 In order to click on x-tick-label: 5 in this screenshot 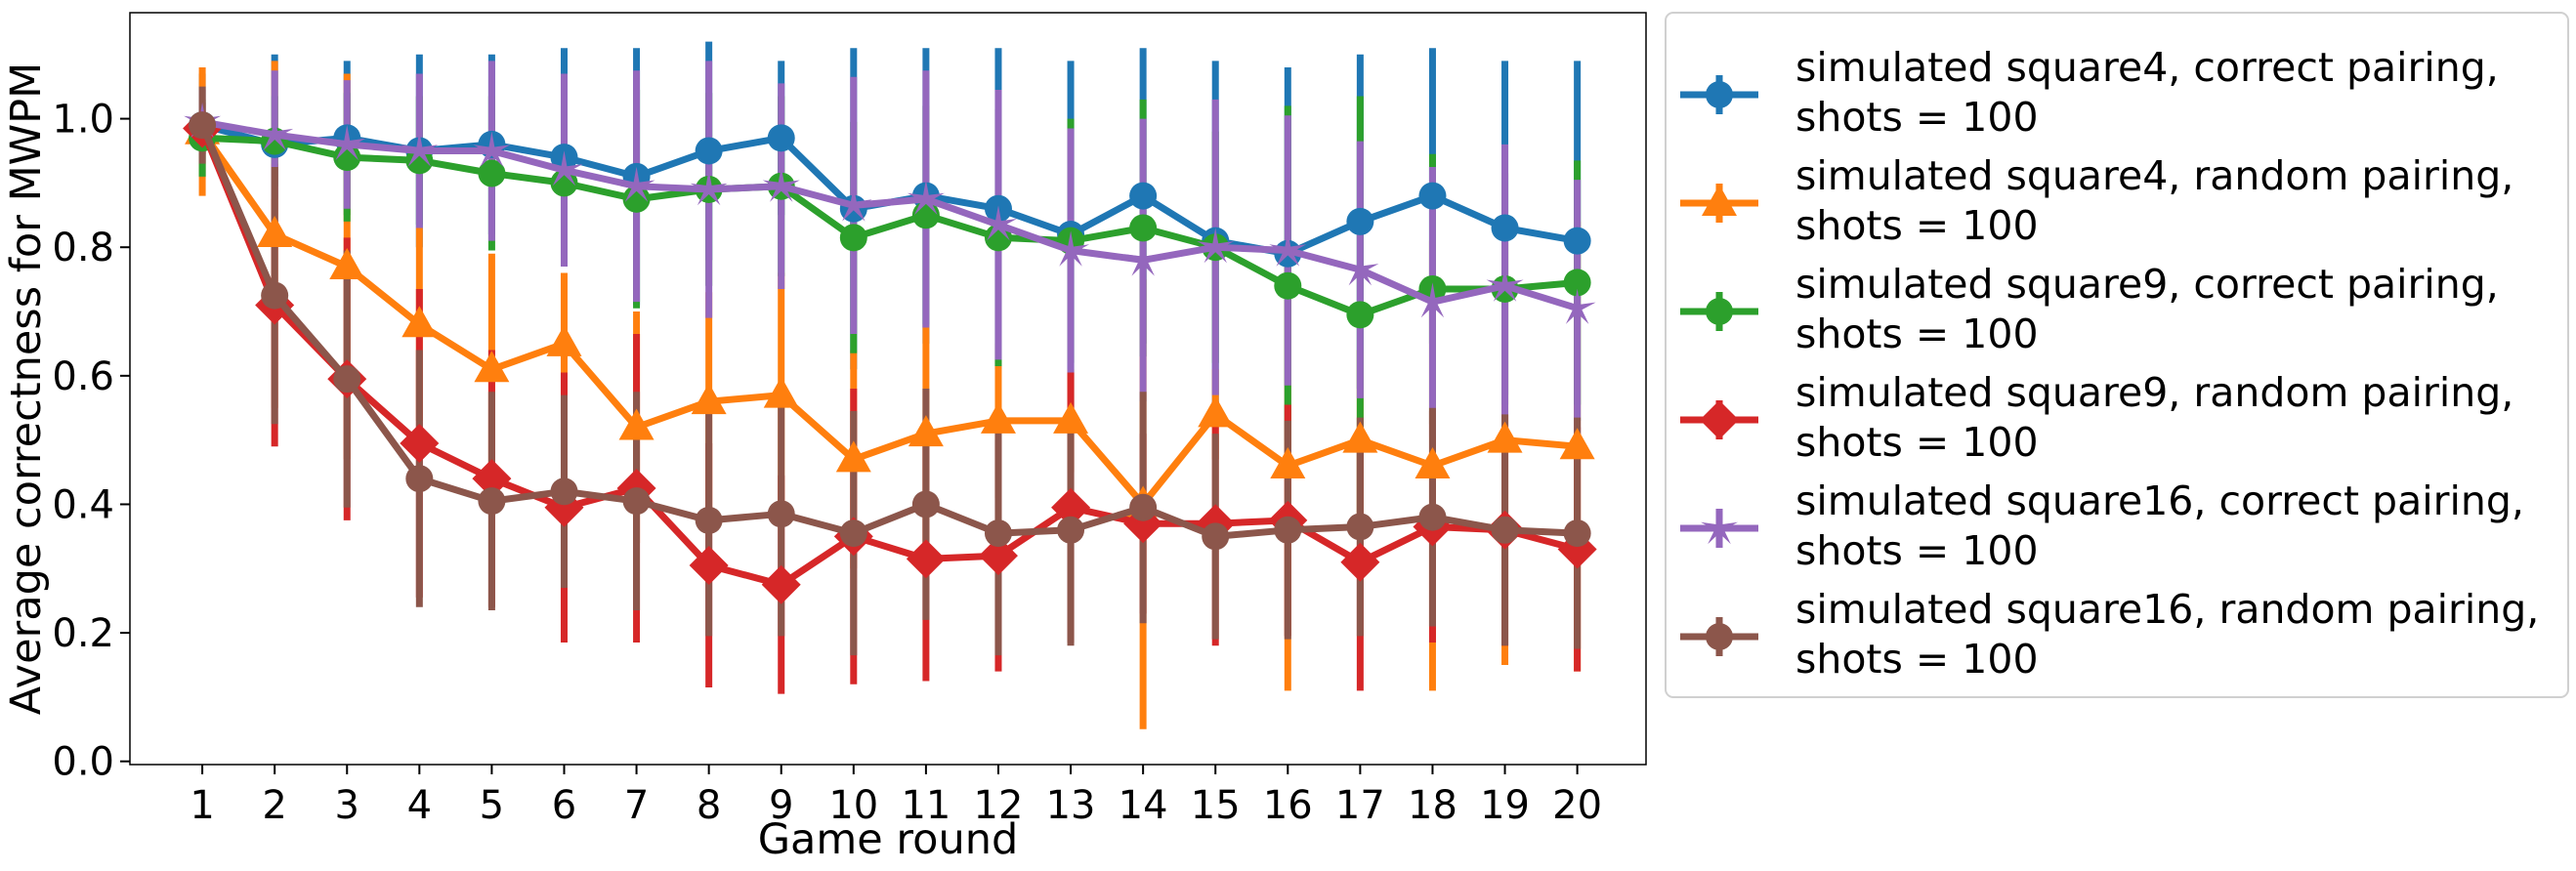, I will do `click(492, 806)`.